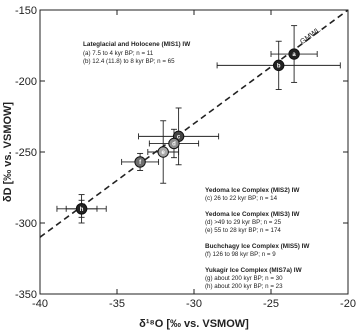  I want to click on x-tick-label: -25, so click(271, 304).